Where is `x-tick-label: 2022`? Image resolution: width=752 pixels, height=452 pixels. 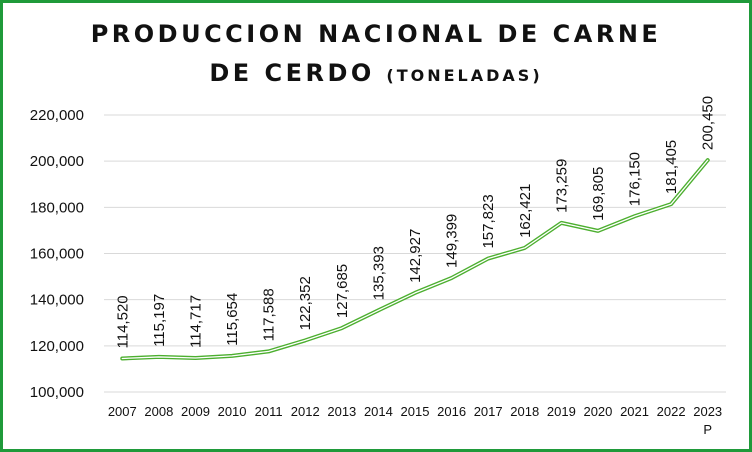
x-tick-label: 2022 is located at coordinates (671, 411).